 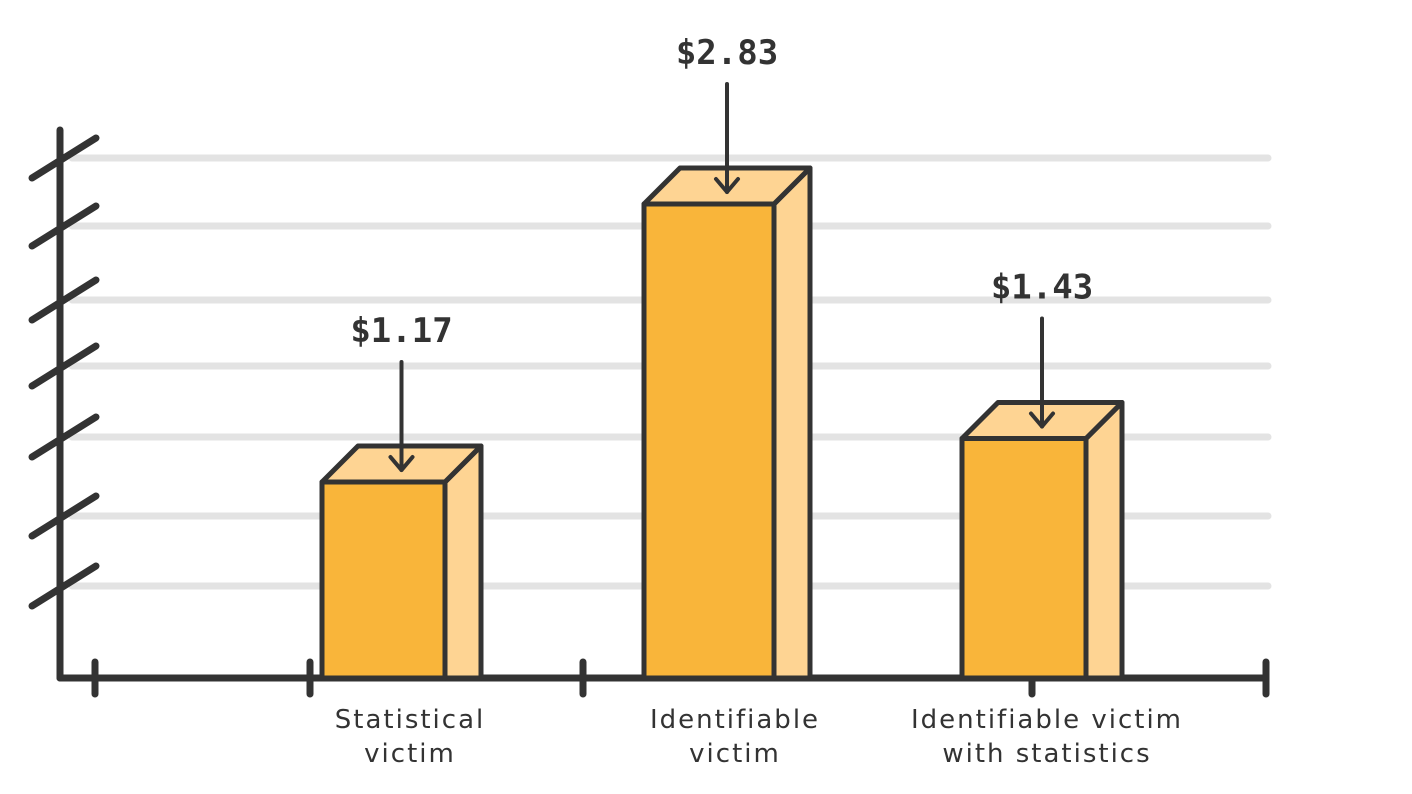 I want to click on tick-label: Identifiable, so click(x=735, y=720).